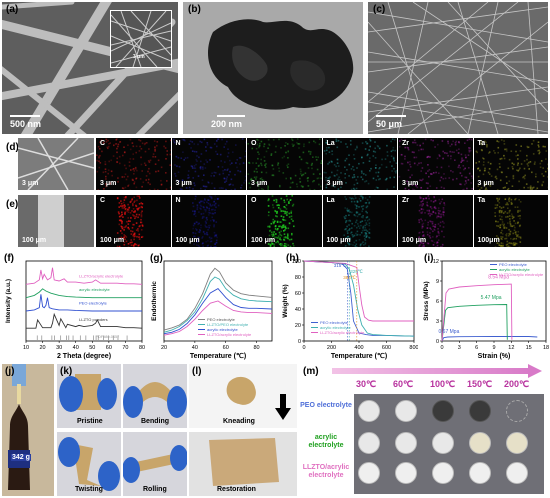  I want to click on caption-bending: Bending, so click(155, 421).